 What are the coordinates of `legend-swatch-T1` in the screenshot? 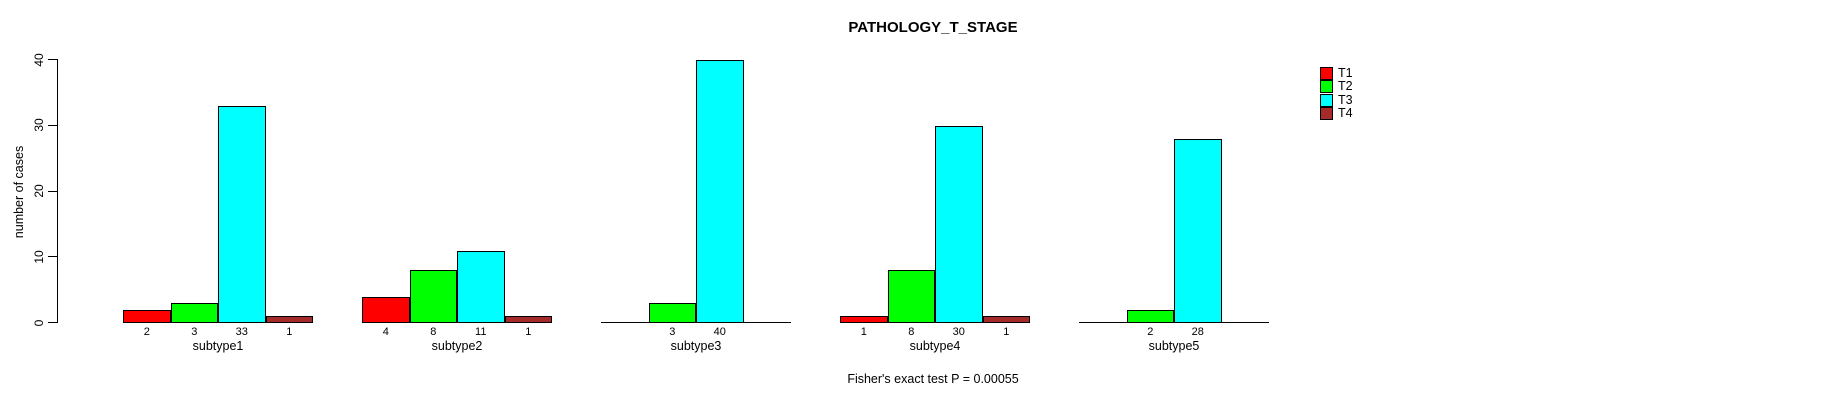 It's located at (1326, 73).